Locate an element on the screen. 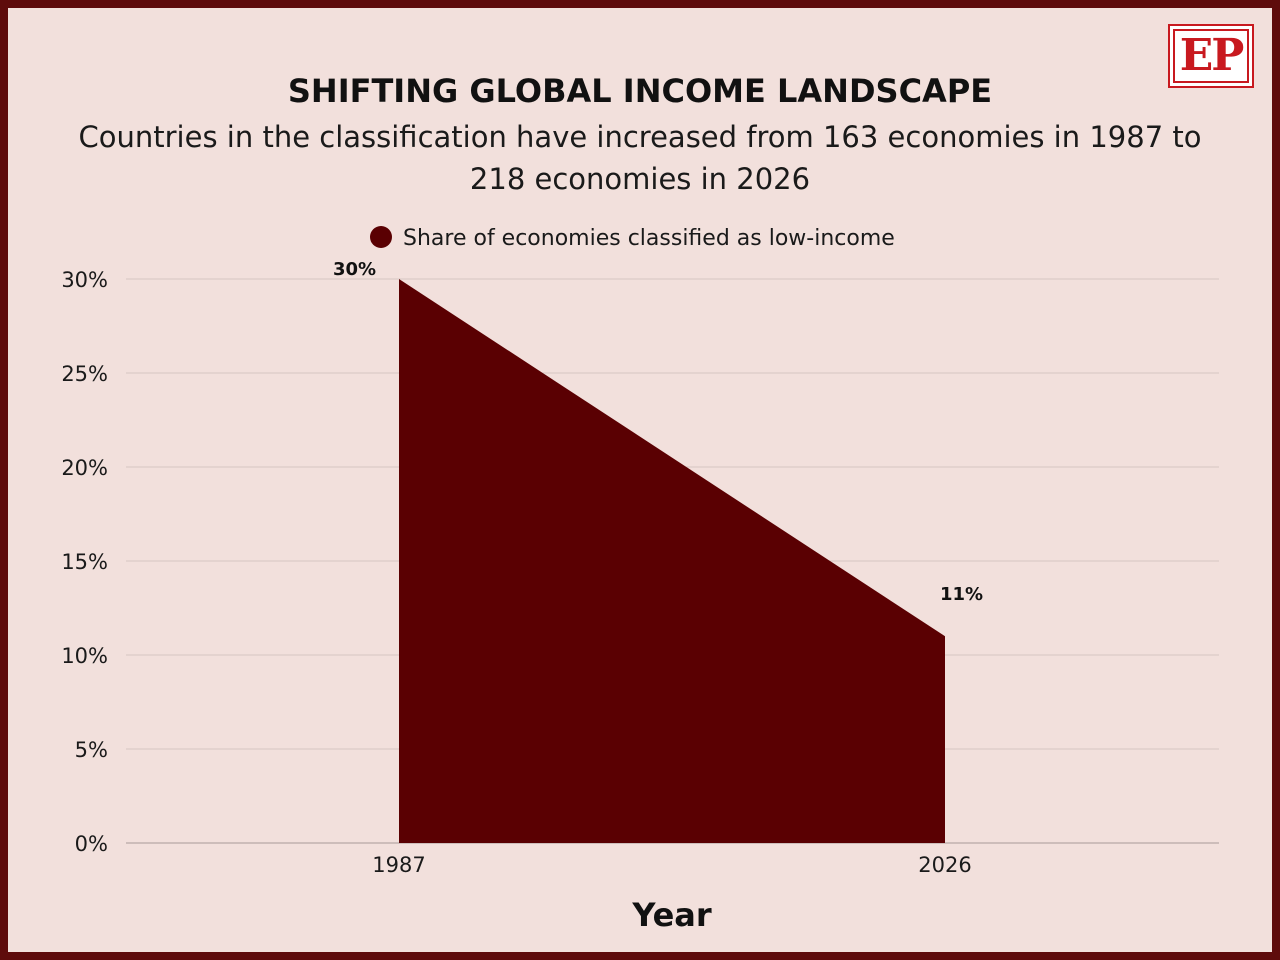 This screenshot has height=960, width=1280. y-tick-label: 0% is located at coordinates (91, 844).